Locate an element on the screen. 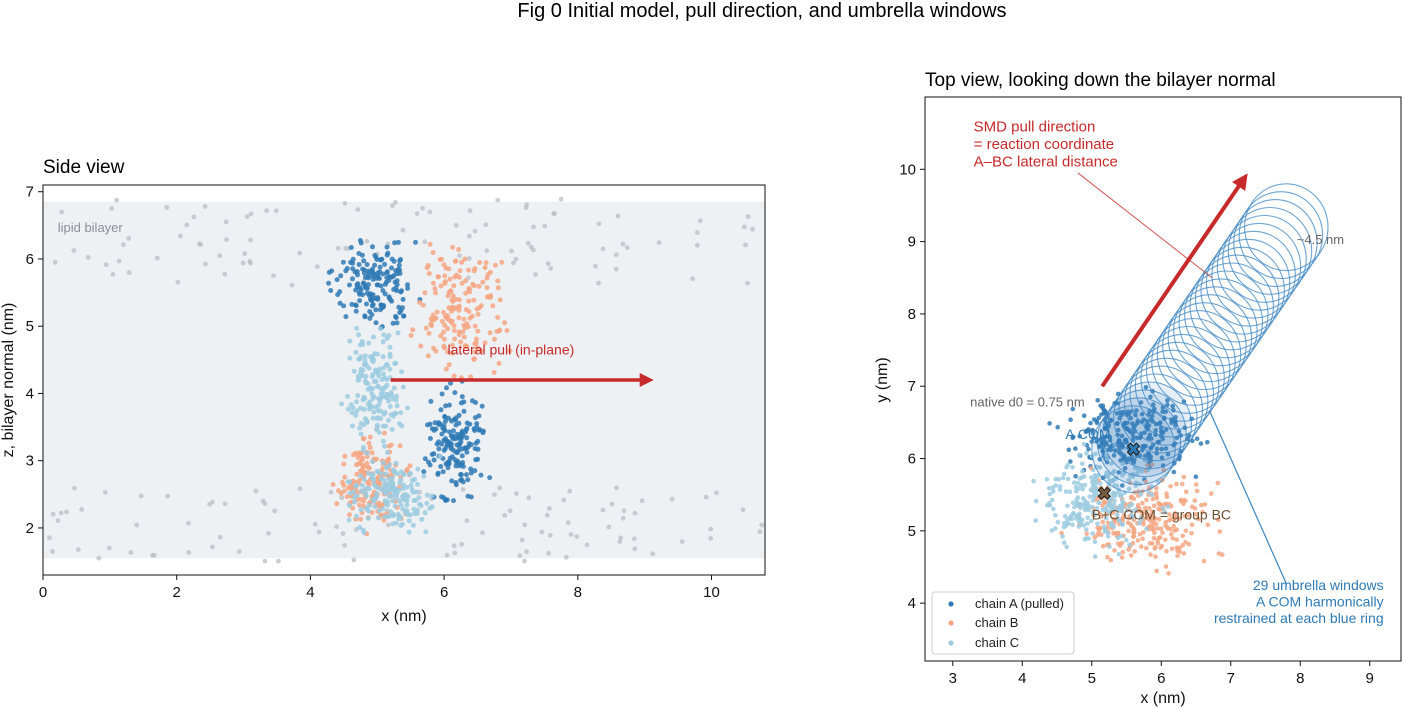 The width and height of the screenshot is (1403, 708). top-view-point-chain-c-1933 is located at coordinates (1120, 495).